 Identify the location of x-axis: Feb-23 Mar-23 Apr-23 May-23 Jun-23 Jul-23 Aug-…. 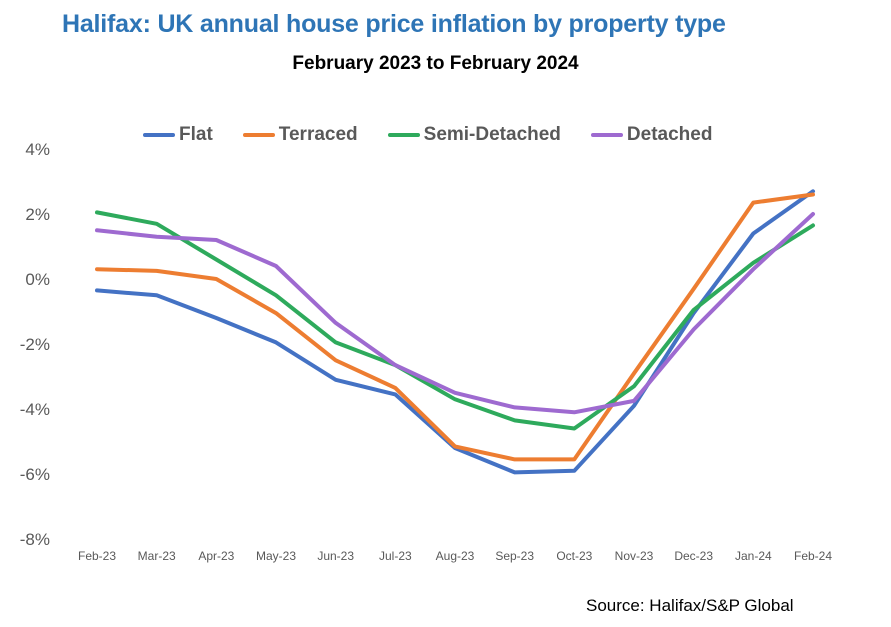
(455, 556).